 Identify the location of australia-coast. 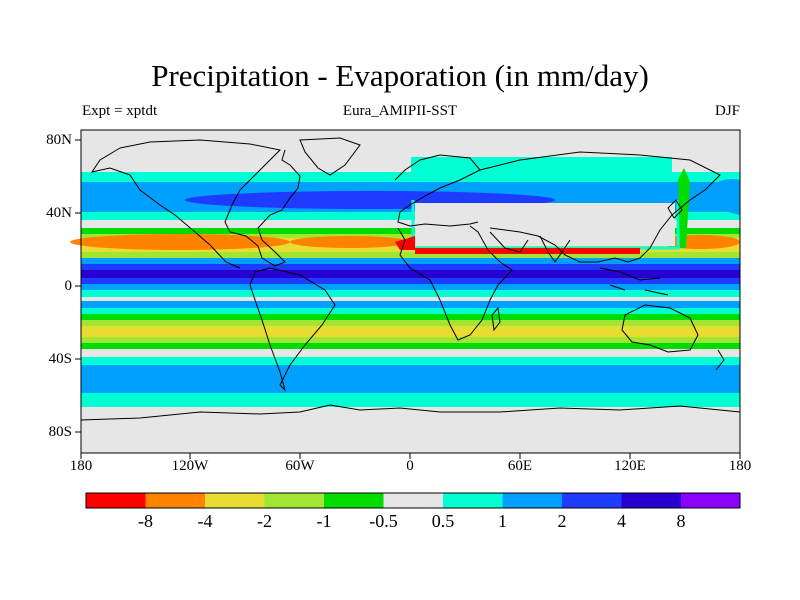
(660, 328).